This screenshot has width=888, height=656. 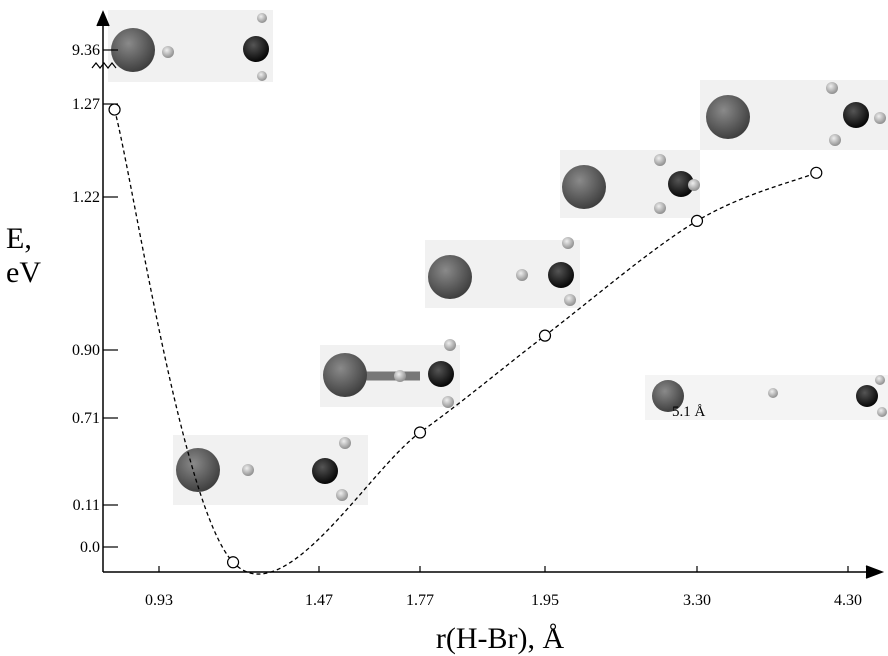 What do you see at coordinates (159, 600) in the screenshot?
I see `x-tick-label: 0.93` at bounding box center [159, 600].